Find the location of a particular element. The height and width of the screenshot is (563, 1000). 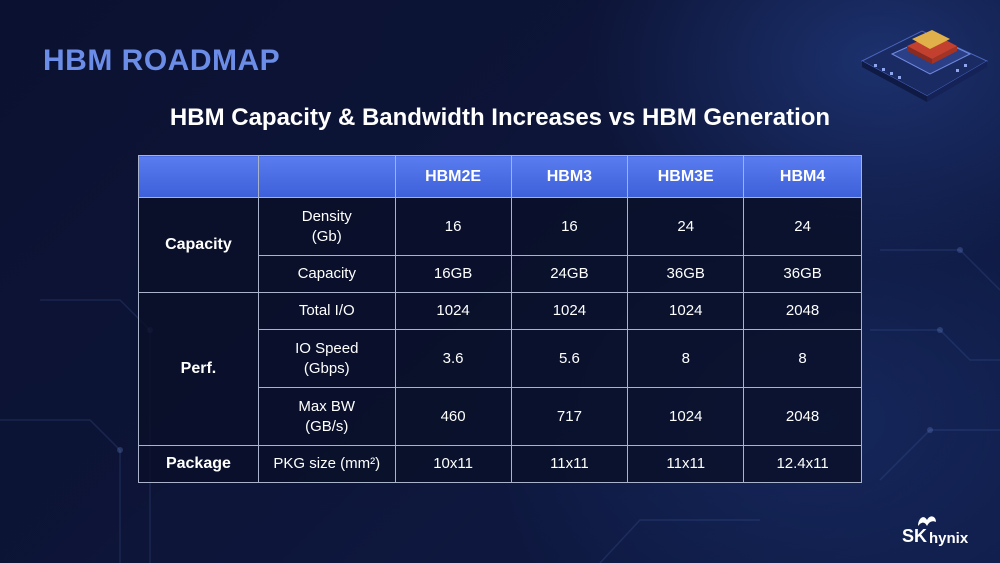

table-header-row: HBM2E HBM3 HBM3E HBM4 is located at coordinates (500, 176).